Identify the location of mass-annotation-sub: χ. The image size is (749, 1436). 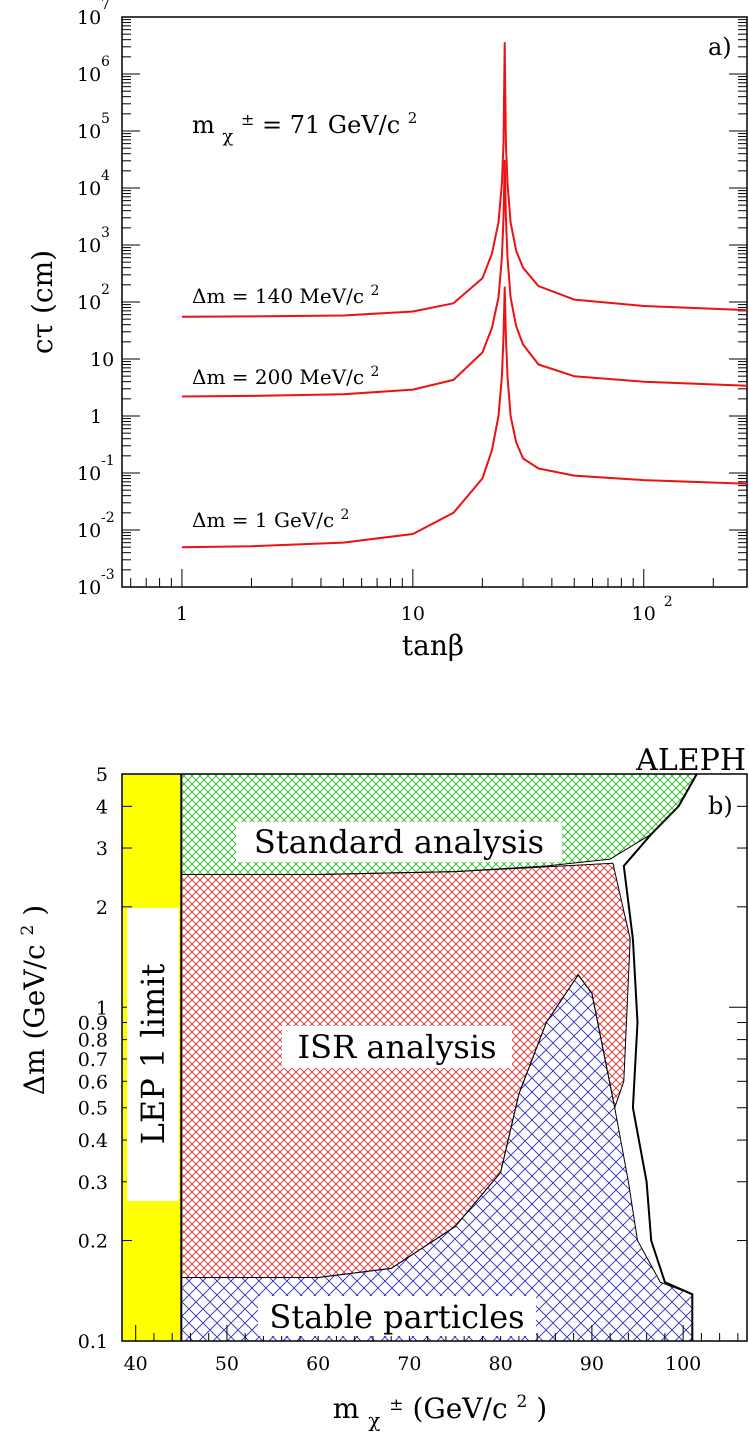
(227, 136).